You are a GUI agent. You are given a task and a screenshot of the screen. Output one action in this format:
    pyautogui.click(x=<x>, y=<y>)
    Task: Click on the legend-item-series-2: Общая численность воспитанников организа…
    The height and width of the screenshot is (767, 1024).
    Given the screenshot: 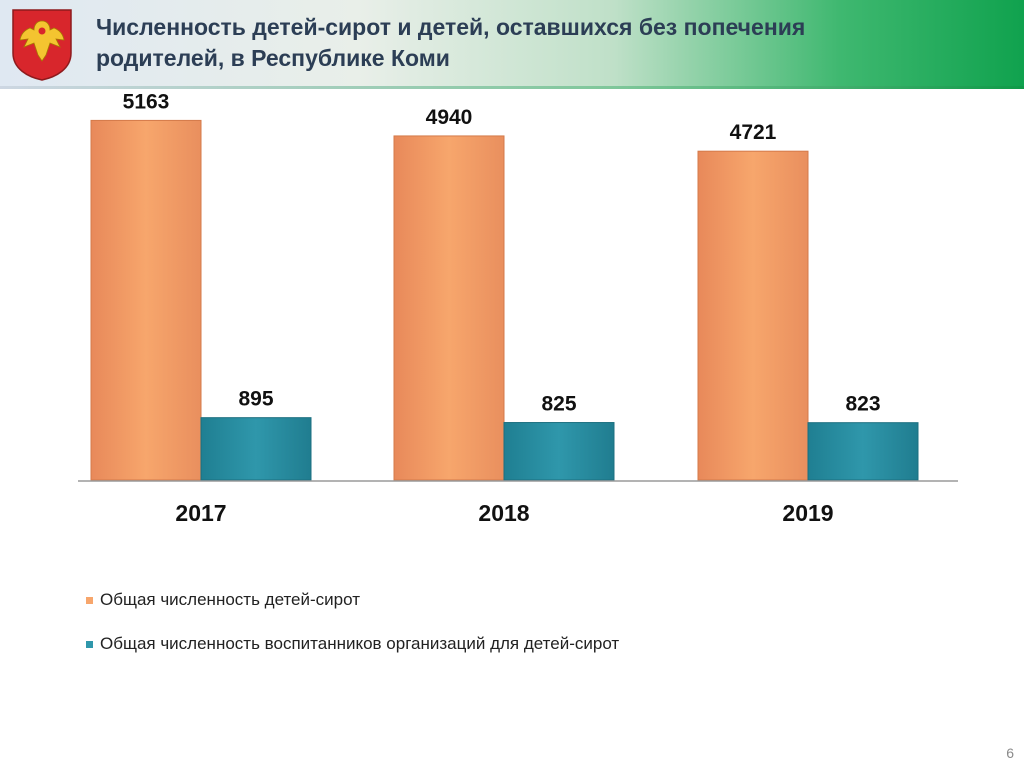 What is the action you would take?
    pyautogui.click(x=352, y=644)
    